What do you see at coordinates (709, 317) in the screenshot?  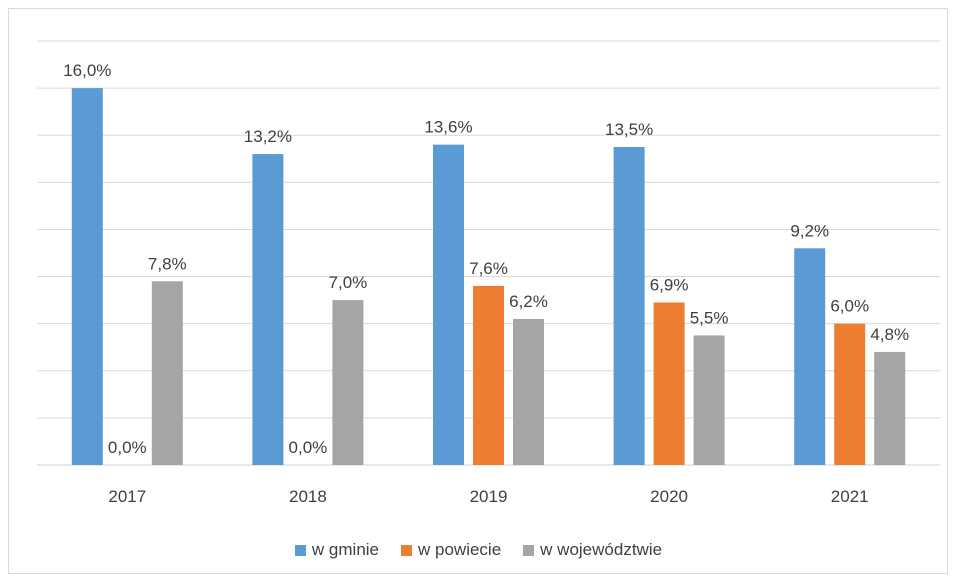 I see `data-label: 5,5%` at bounding box center [709, 317].